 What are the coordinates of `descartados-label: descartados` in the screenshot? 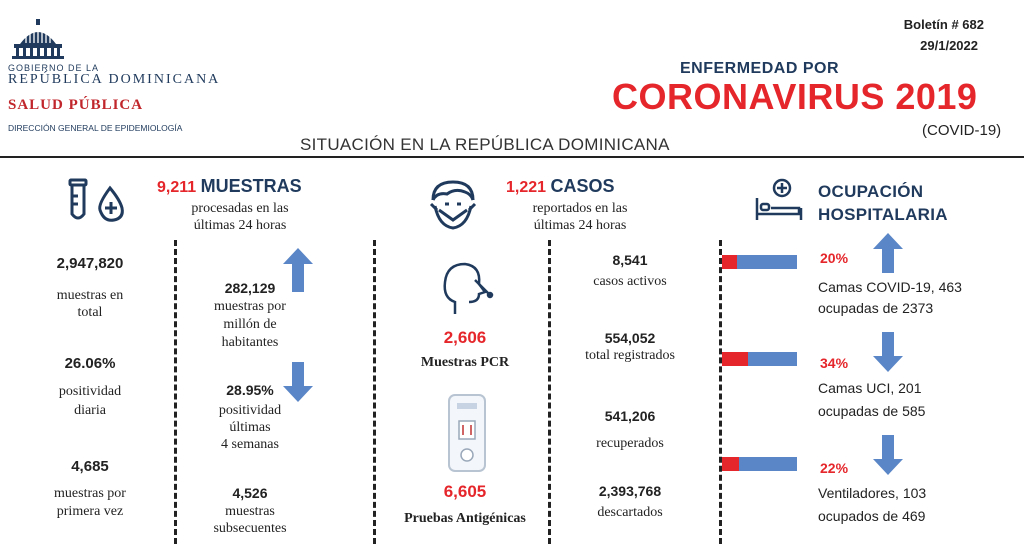 It's located at (630, 512).